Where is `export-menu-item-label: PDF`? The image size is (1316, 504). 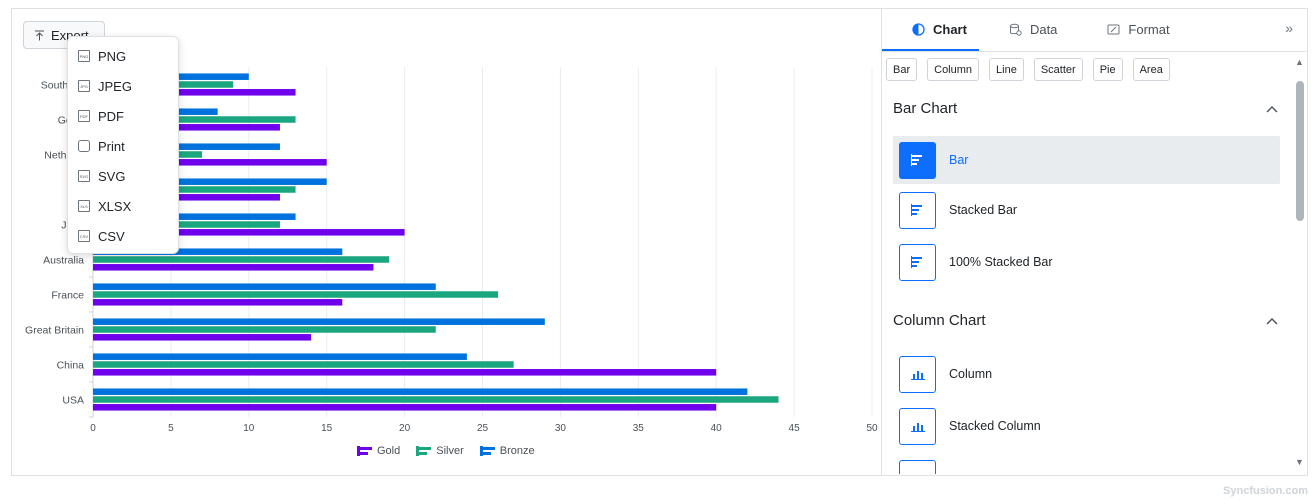
export-menu-item-label: PDF is located at coordinates (111, 116).